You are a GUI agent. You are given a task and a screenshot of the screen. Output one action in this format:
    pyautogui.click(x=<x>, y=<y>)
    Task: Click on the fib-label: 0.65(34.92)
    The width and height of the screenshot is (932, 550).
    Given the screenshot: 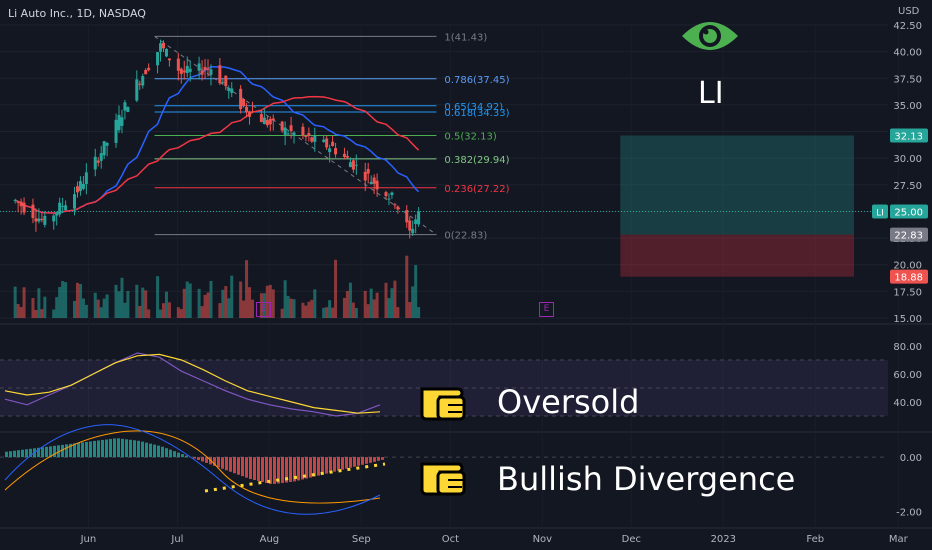 What is the action you would take?
    pyautogui.click(x=473, y=107)
    